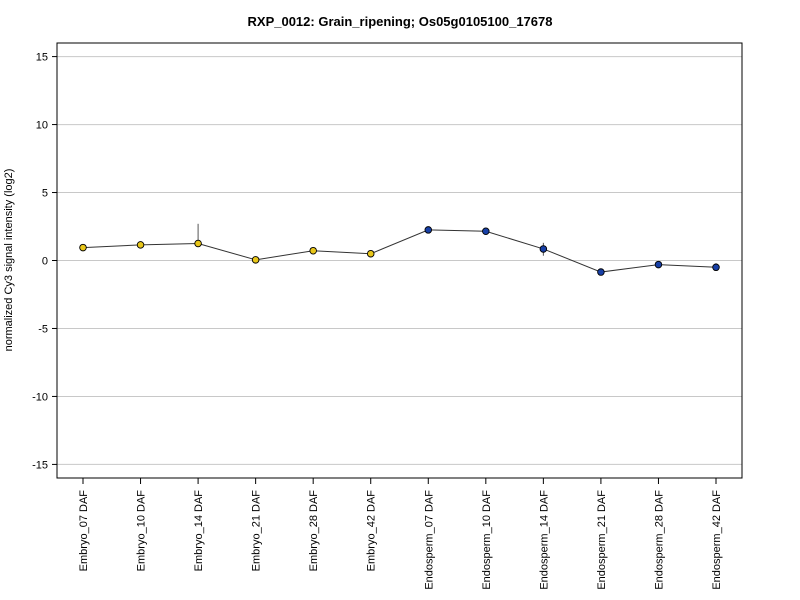 This screenshot has width=800, height=600. What do you see at coordinates (9, 260) in the screenshot?
I see `y-axis-label: normalized Cy3 signal intensity (log2)` at bounding box center [9, 260].